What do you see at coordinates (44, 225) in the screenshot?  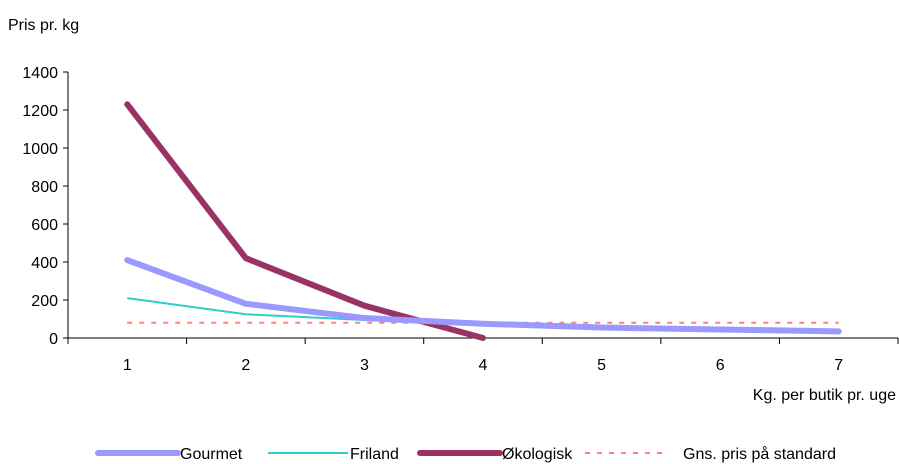 I see `y-tick-label: 600` at bounding box center [44, 225].